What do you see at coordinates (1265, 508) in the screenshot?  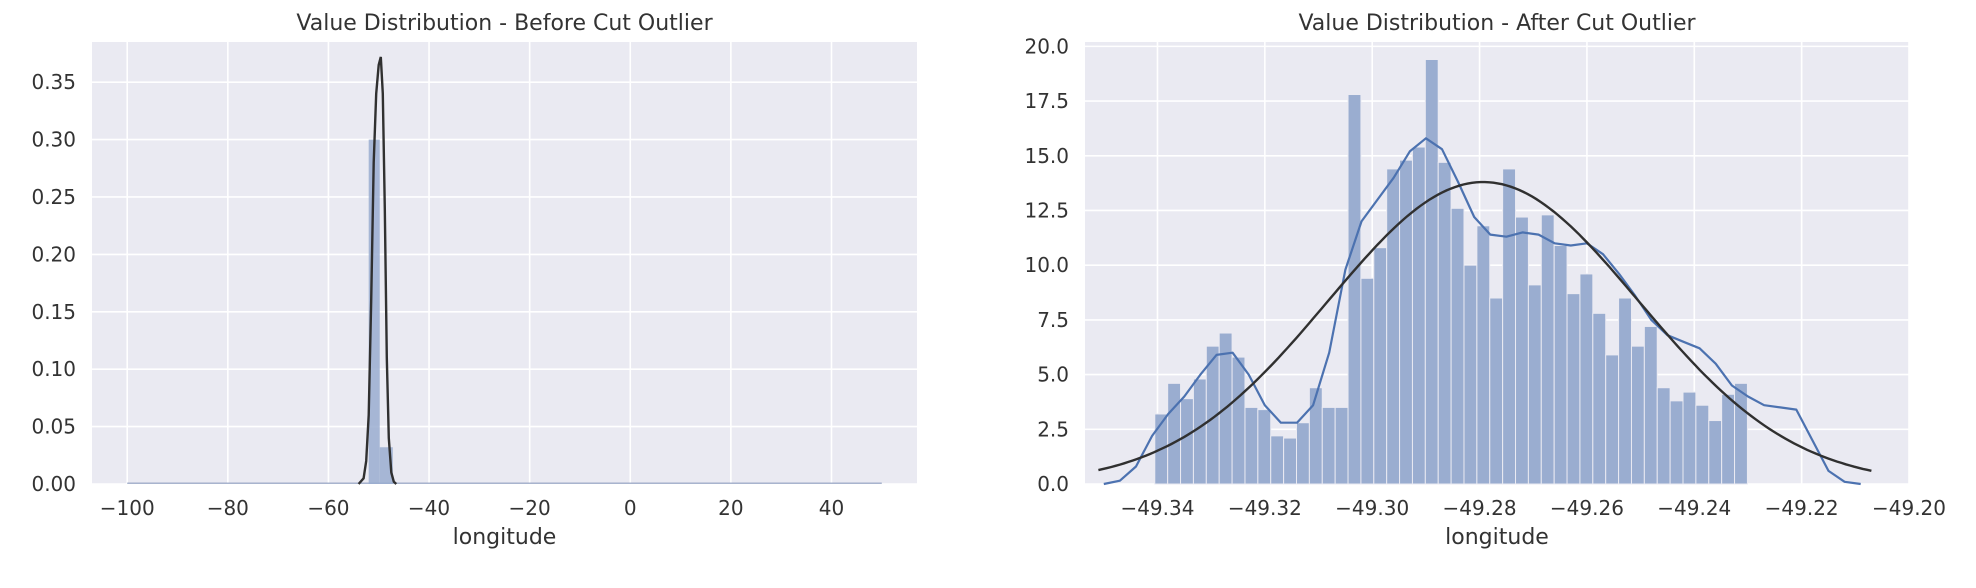 I see `x-tick-label: −49.32` at bounding box center [1265, 508].